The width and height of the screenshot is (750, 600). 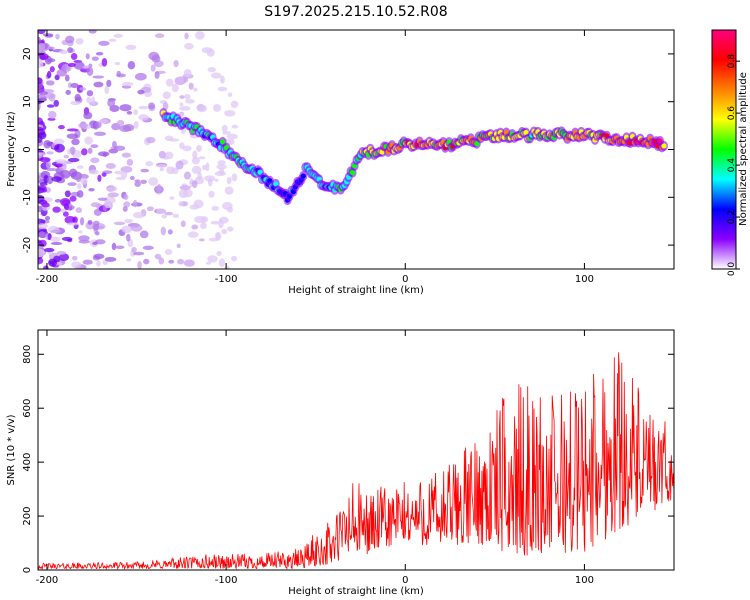 I want to click on snr-ytick-label: 200, so click(x=27, y=516).